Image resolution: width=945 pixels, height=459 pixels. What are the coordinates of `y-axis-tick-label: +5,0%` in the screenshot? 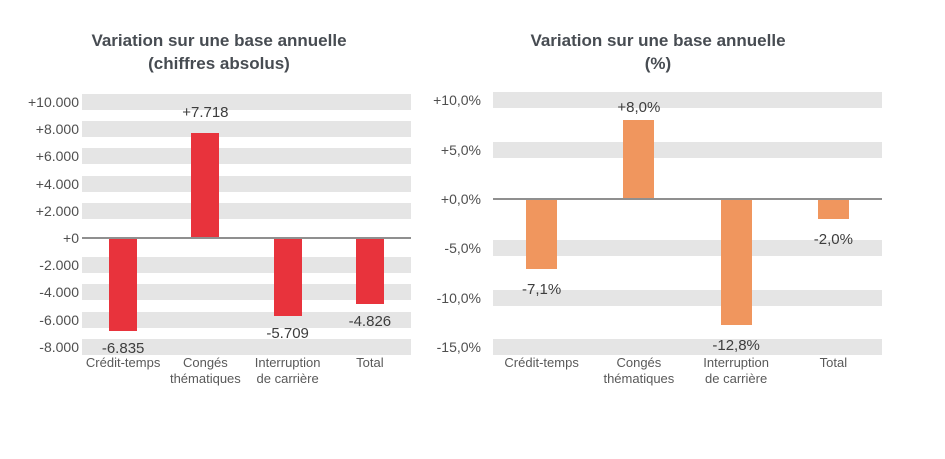 It's located at (460, 149).